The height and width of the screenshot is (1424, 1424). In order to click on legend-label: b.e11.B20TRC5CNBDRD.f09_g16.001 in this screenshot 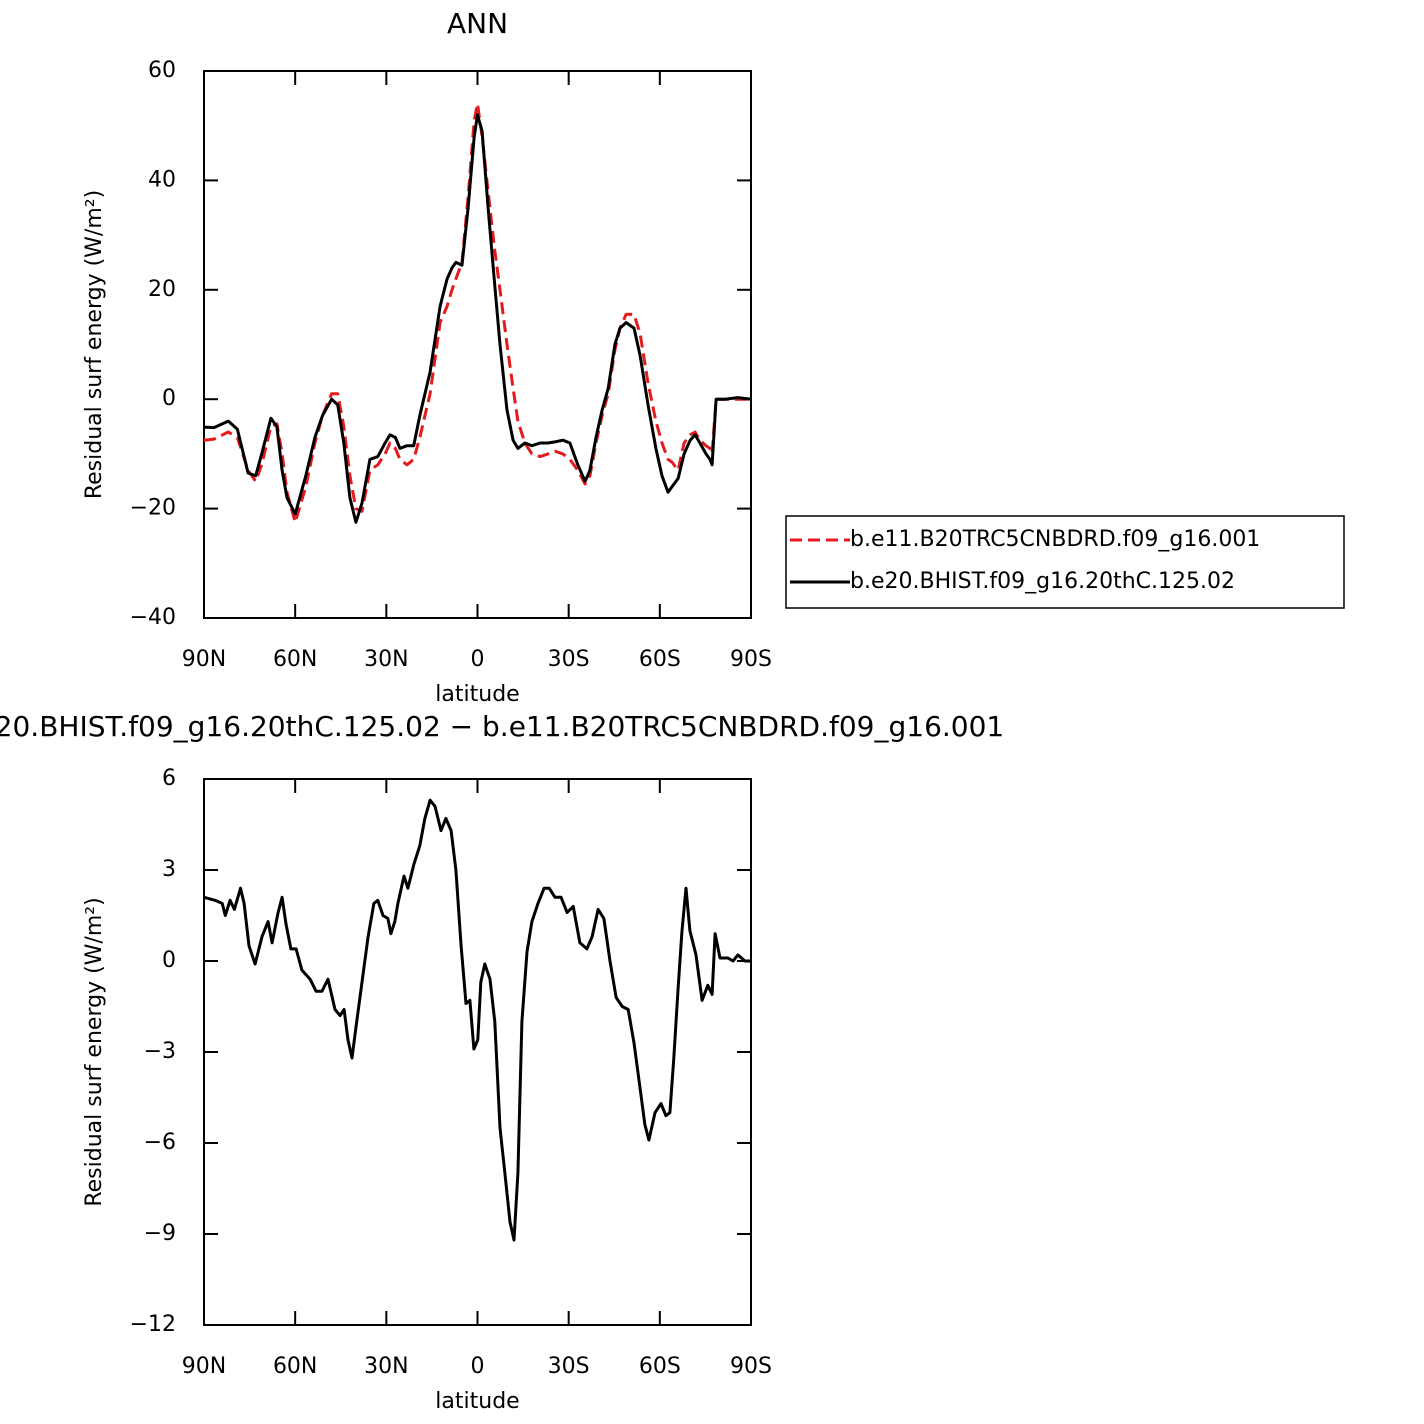, I will do `click(1055, 539)`.